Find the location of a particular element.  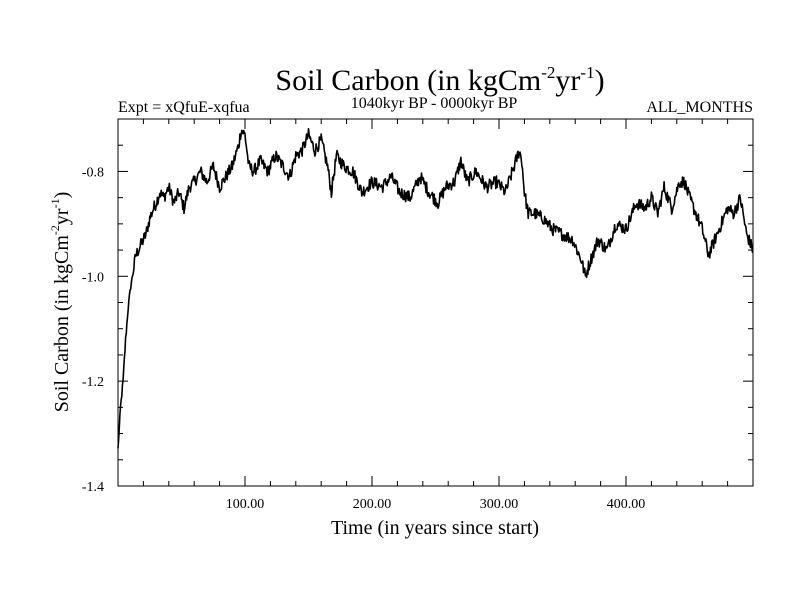

subtitle-experiment: Expt = xQfuE-xqfua is located at coordinates (184, 107).